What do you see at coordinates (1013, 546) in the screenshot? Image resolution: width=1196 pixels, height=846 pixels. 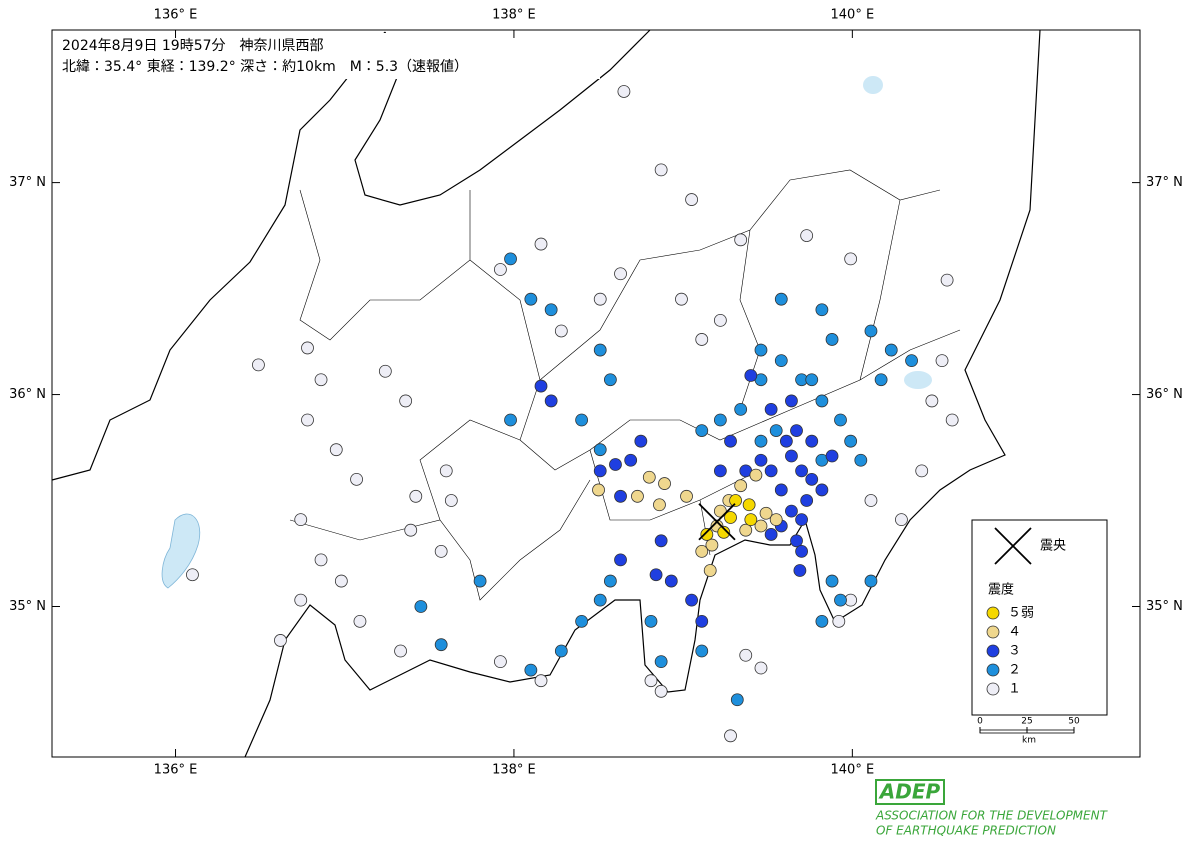 I see `legend-epicenter-mark` at bounding box center [1013, 546].